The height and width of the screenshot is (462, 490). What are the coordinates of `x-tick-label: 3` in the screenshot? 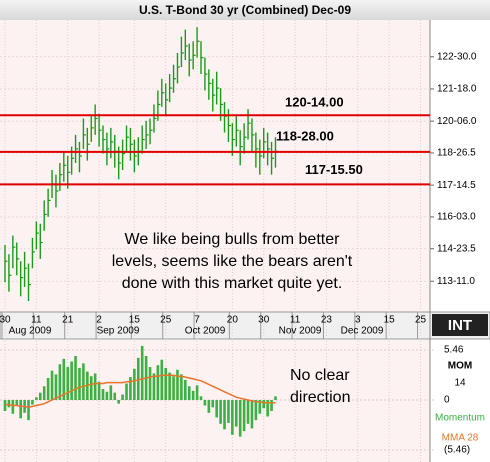 It's located at (358, 320).